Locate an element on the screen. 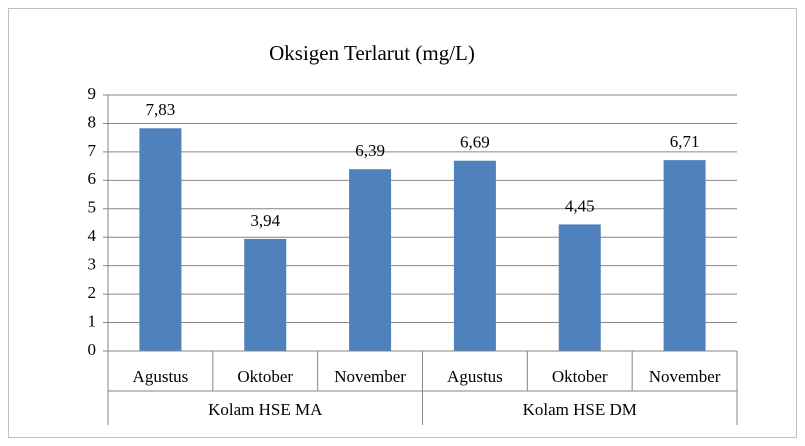  y-tick-label: 6 is located at coordinates (92, 178).